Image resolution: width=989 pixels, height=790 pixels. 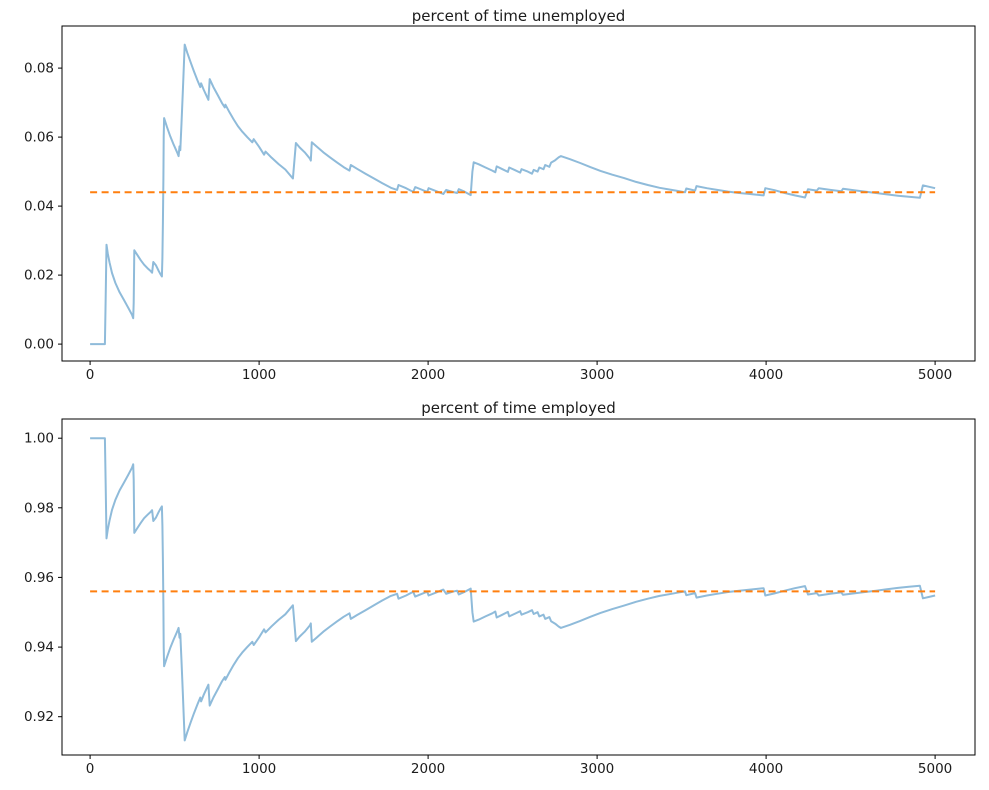 What do you see at coordinates (39, 207) in the screenshot?
I see `y-tick-label: 0.04` at bounding box center [39, 207].